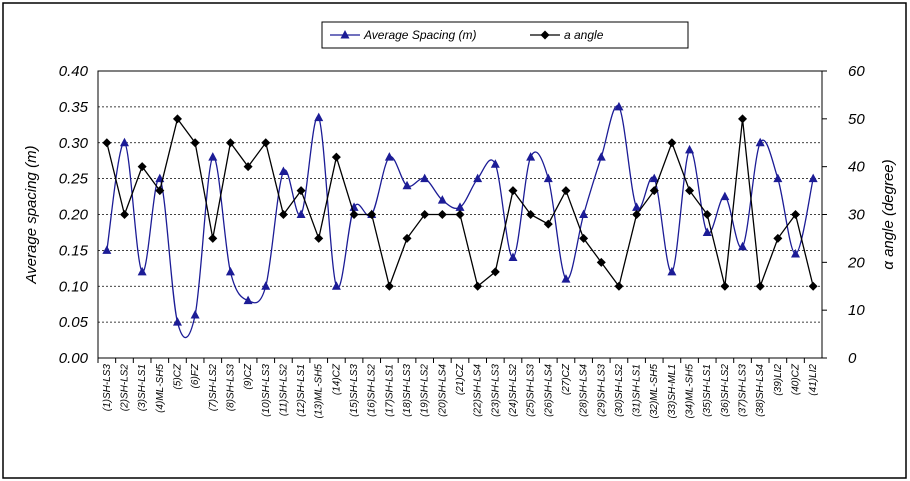 The height and width of the screenshot is (481, 910). I want to click on y-tick-label: 0.40, so click(74, 71).